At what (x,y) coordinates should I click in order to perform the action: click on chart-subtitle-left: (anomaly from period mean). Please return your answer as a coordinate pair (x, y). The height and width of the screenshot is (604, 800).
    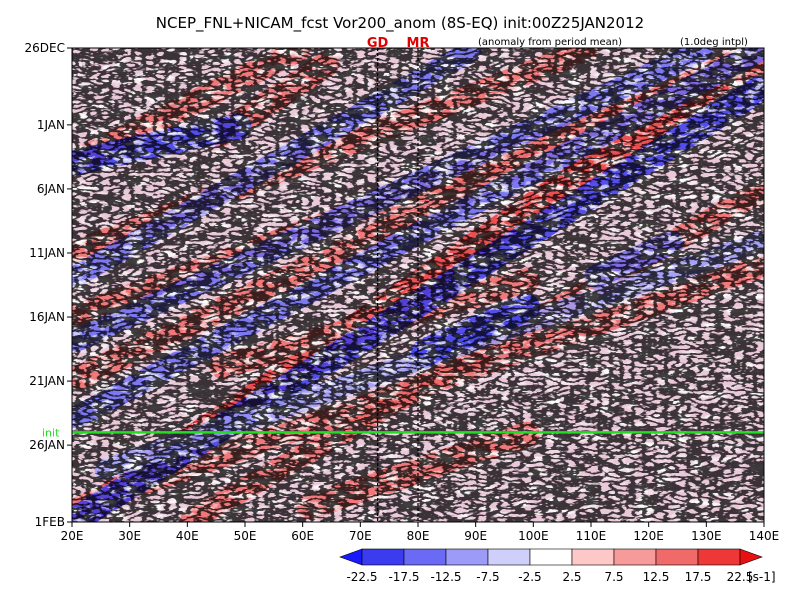
    Looking at the image, I should click on (550, 42).